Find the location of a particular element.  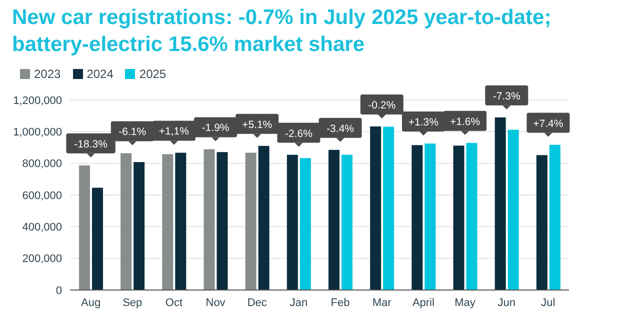

x-tick-label: Nov is located at coordinates (216, 302).